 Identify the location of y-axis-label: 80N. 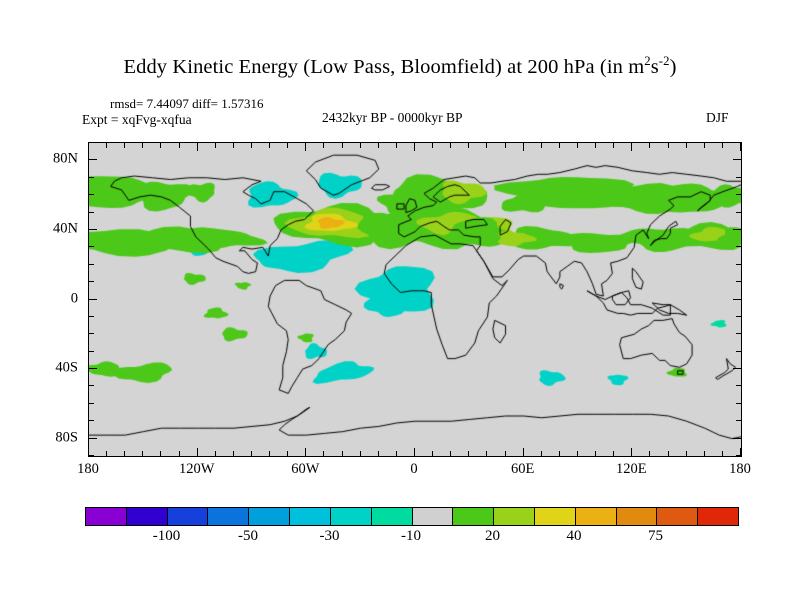
(65, 158).